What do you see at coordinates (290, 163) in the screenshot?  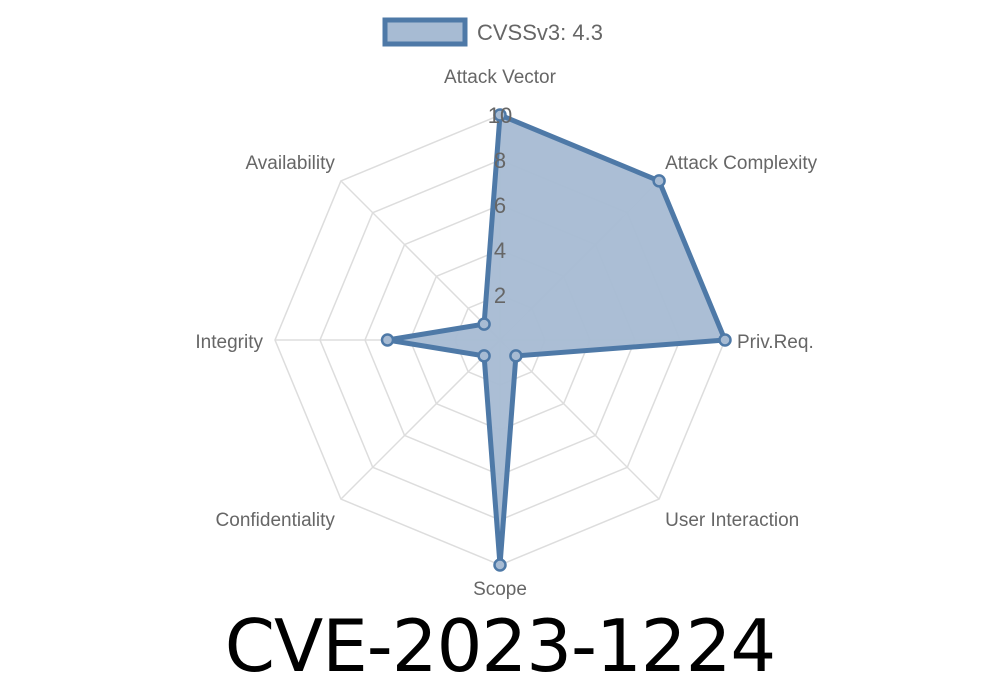 I see `axis-label: Availability` at bounding box center [290, 163].